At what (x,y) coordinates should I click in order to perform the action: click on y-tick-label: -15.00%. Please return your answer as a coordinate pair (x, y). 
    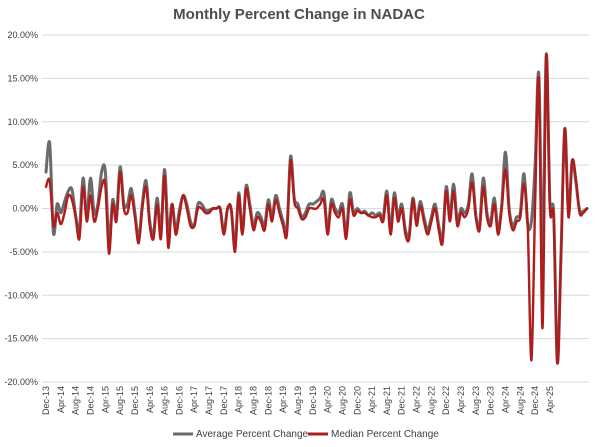
    Looking at the image, I should click on (21, 339).